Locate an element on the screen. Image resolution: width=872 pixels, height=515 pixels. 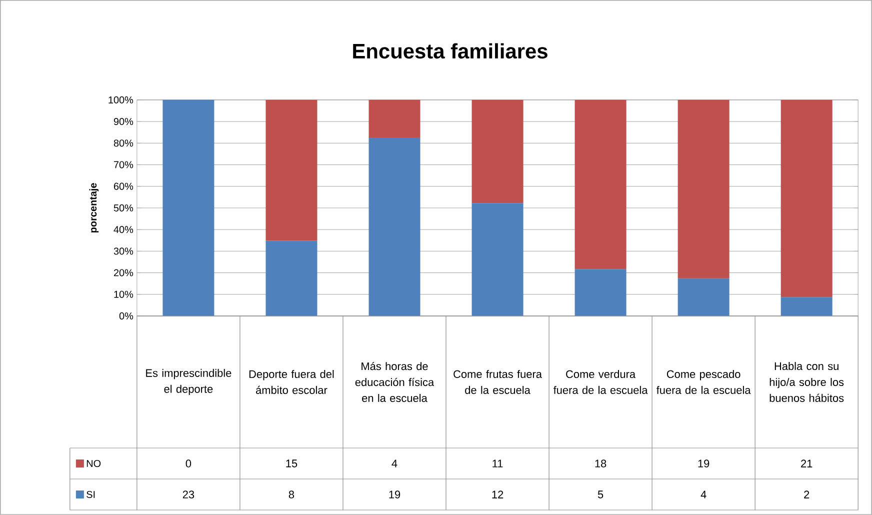
x-tick-label: Come verdura fuera de la escuela is located at coordinates (600, 382).